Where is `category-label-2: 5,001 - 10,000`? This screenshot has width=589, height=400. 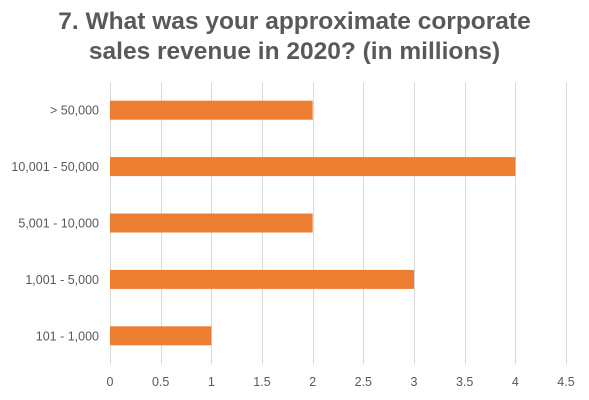
category-label-2: 5,001 - 10,000 is located at coordinates (58, 224).